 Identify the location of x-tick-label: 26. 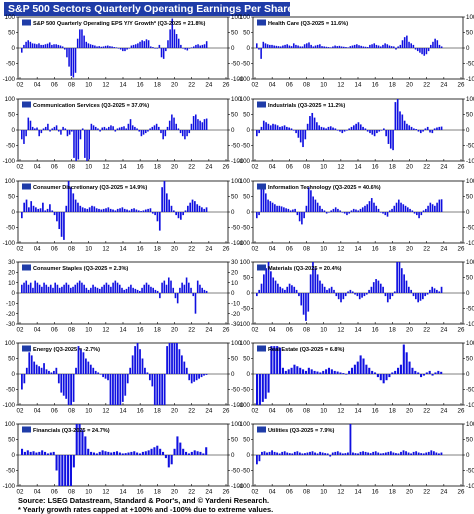
(461, 85).